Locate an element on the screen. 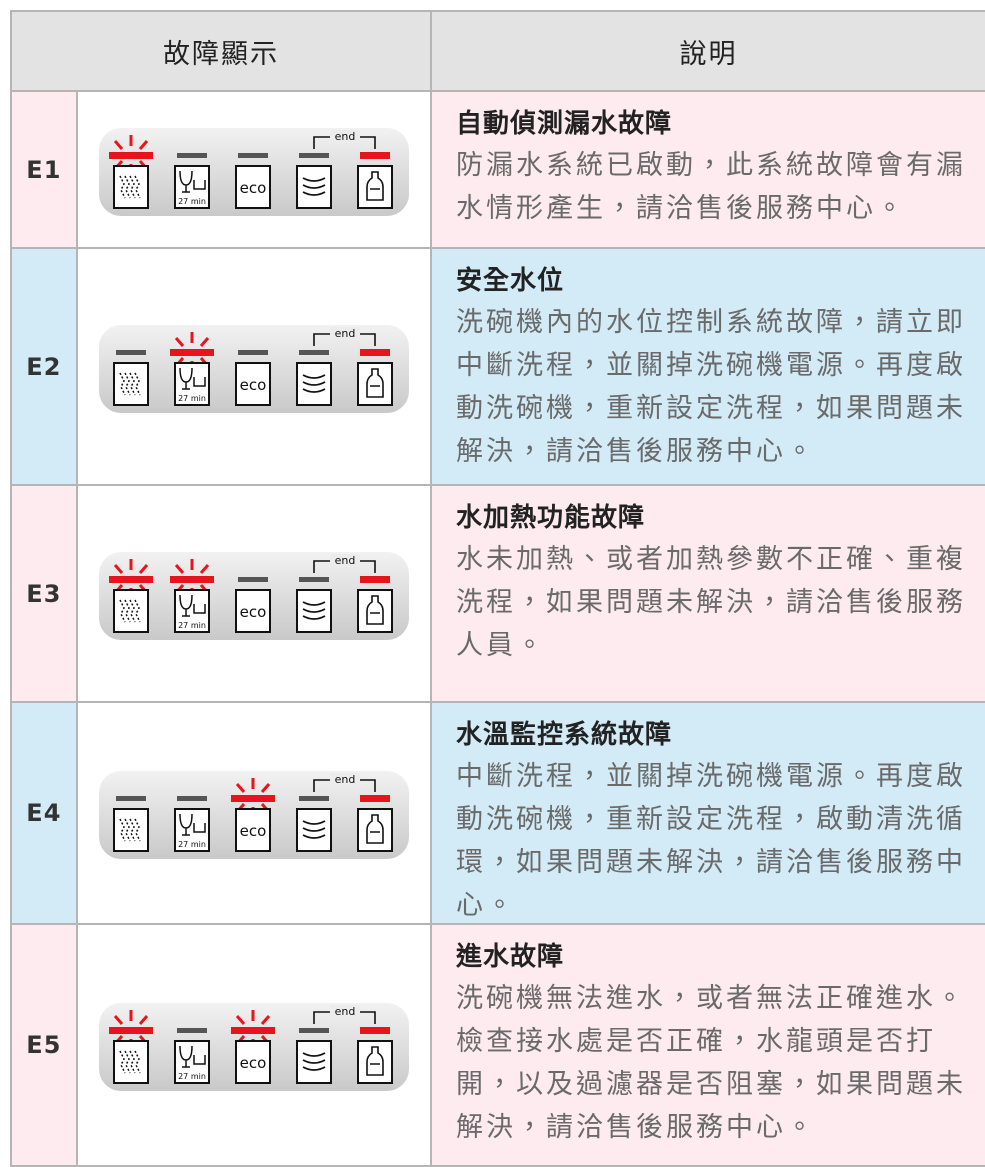 This screenshot has width=985, height=1167. icon-cup is located at coordinates (199, 1060).